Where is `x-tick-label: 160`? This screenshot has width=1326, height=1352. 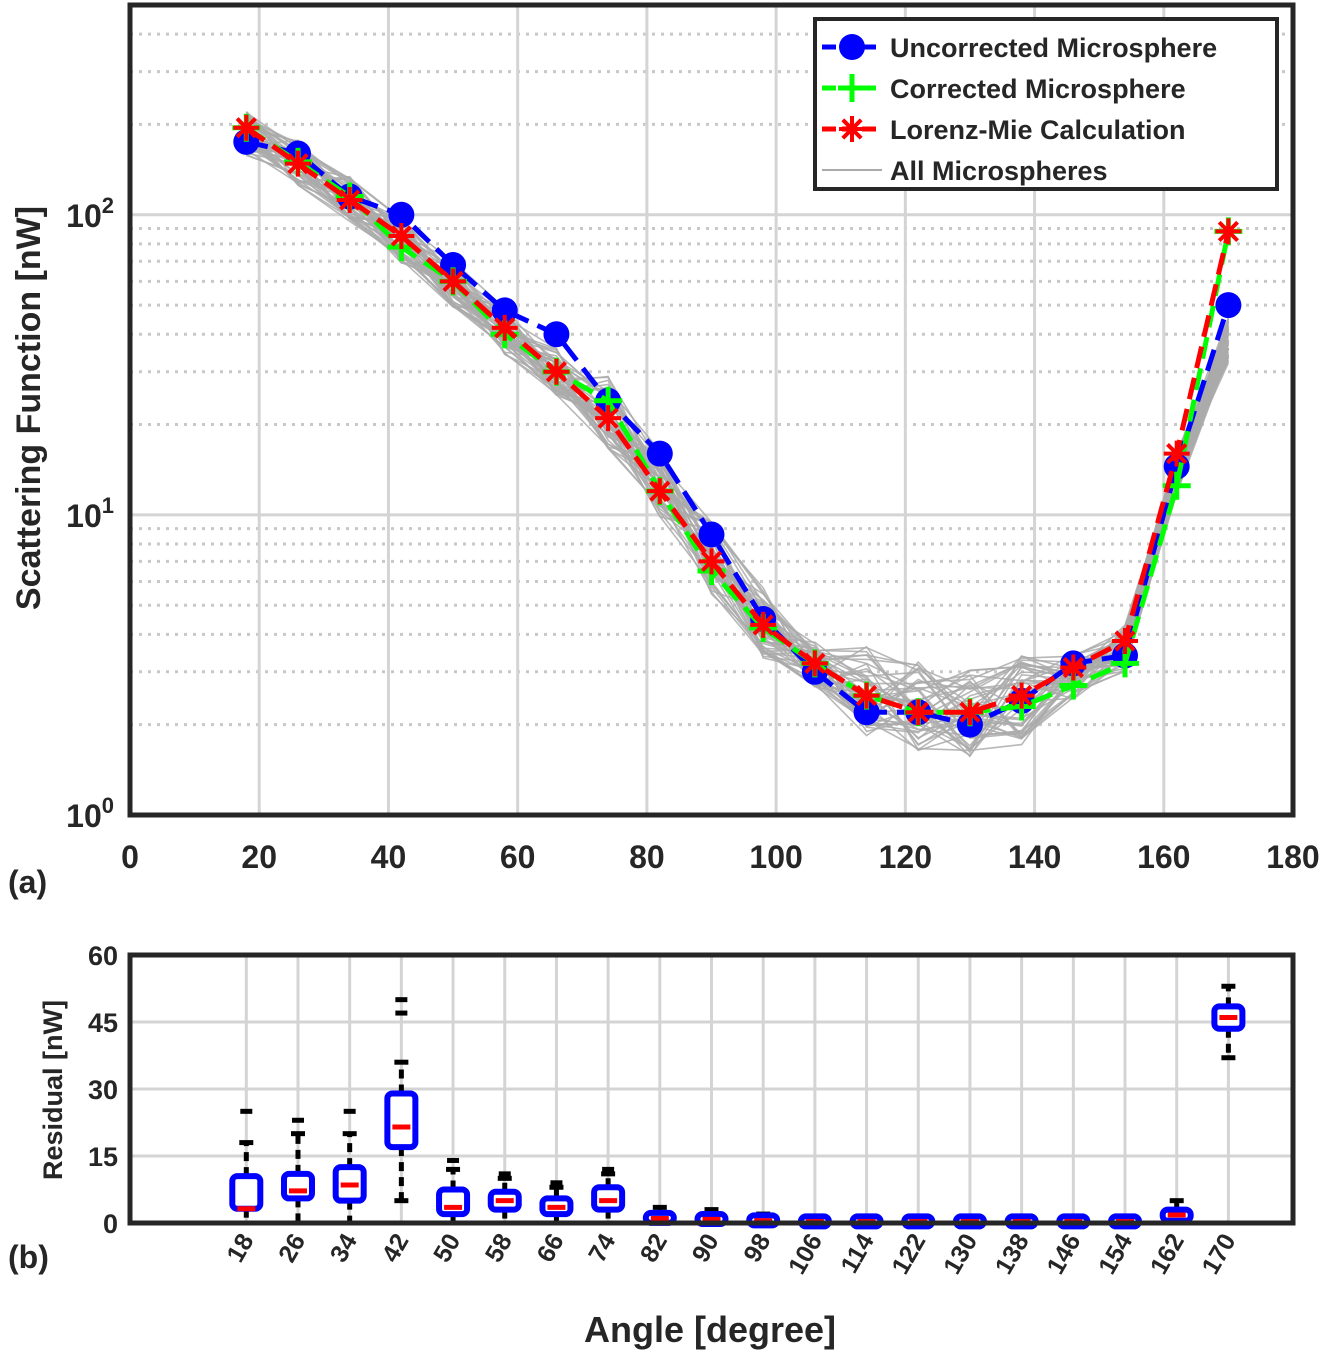 x-tick-label: 160 is located at coordinates (1163, 857).